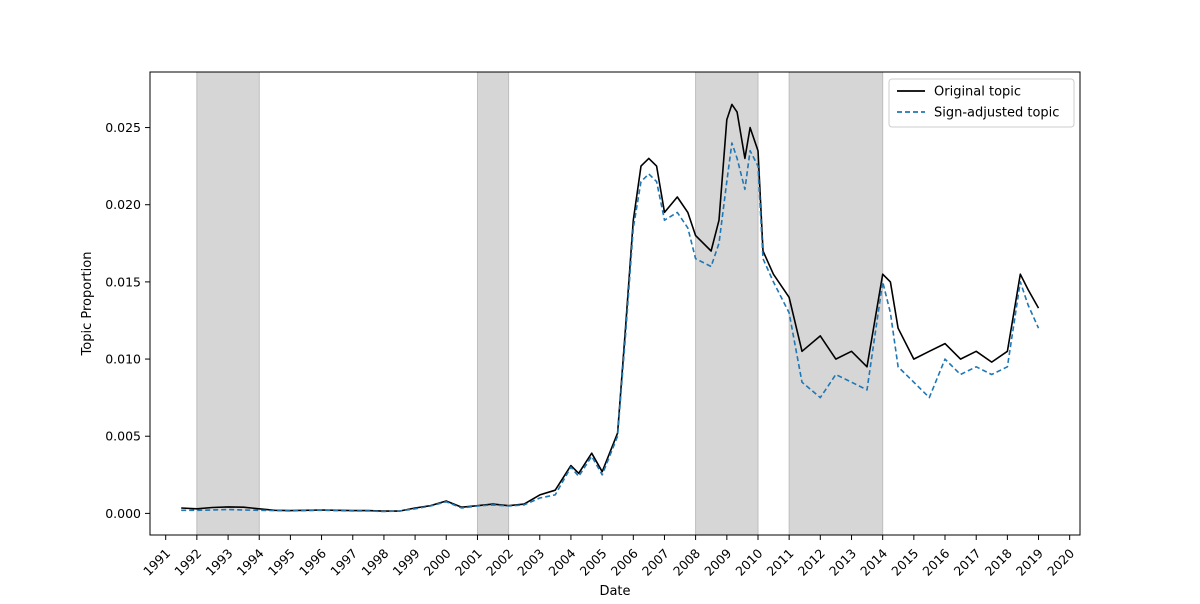  What do you see at coordinates (127, 320) in the screenshot?
I see `y-axis: 0.000 0.005 0.010 0.015 0.020 0.025` at bounding box center [127, 320].